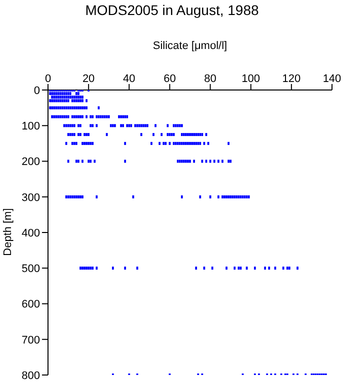  Describe the element at coordinates (172, 10) in the screenshot. I see `chart-title: MODS2005 in August, 1988` at that location.